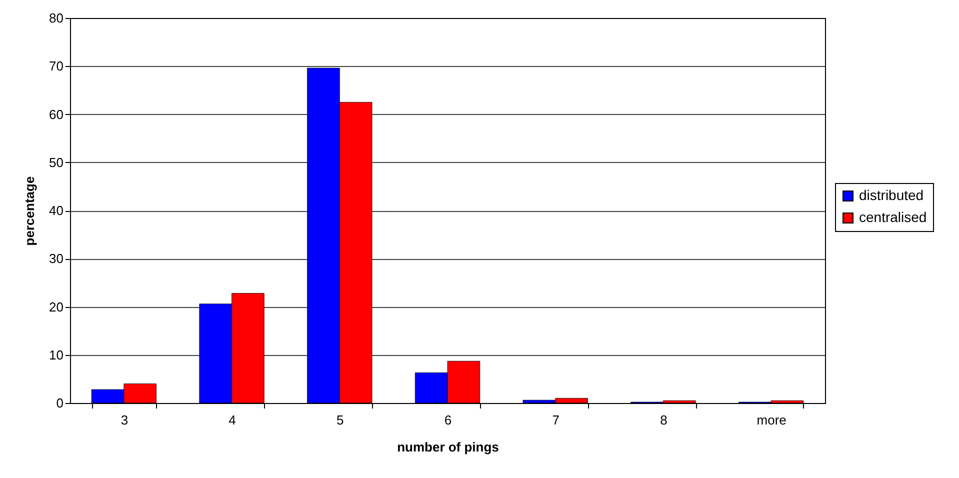 The height and width of the screenshot is (478, 959). Describe the element at coordinates (556, 420) in the screenshot. I see `x-tick-label: 7` at that location.